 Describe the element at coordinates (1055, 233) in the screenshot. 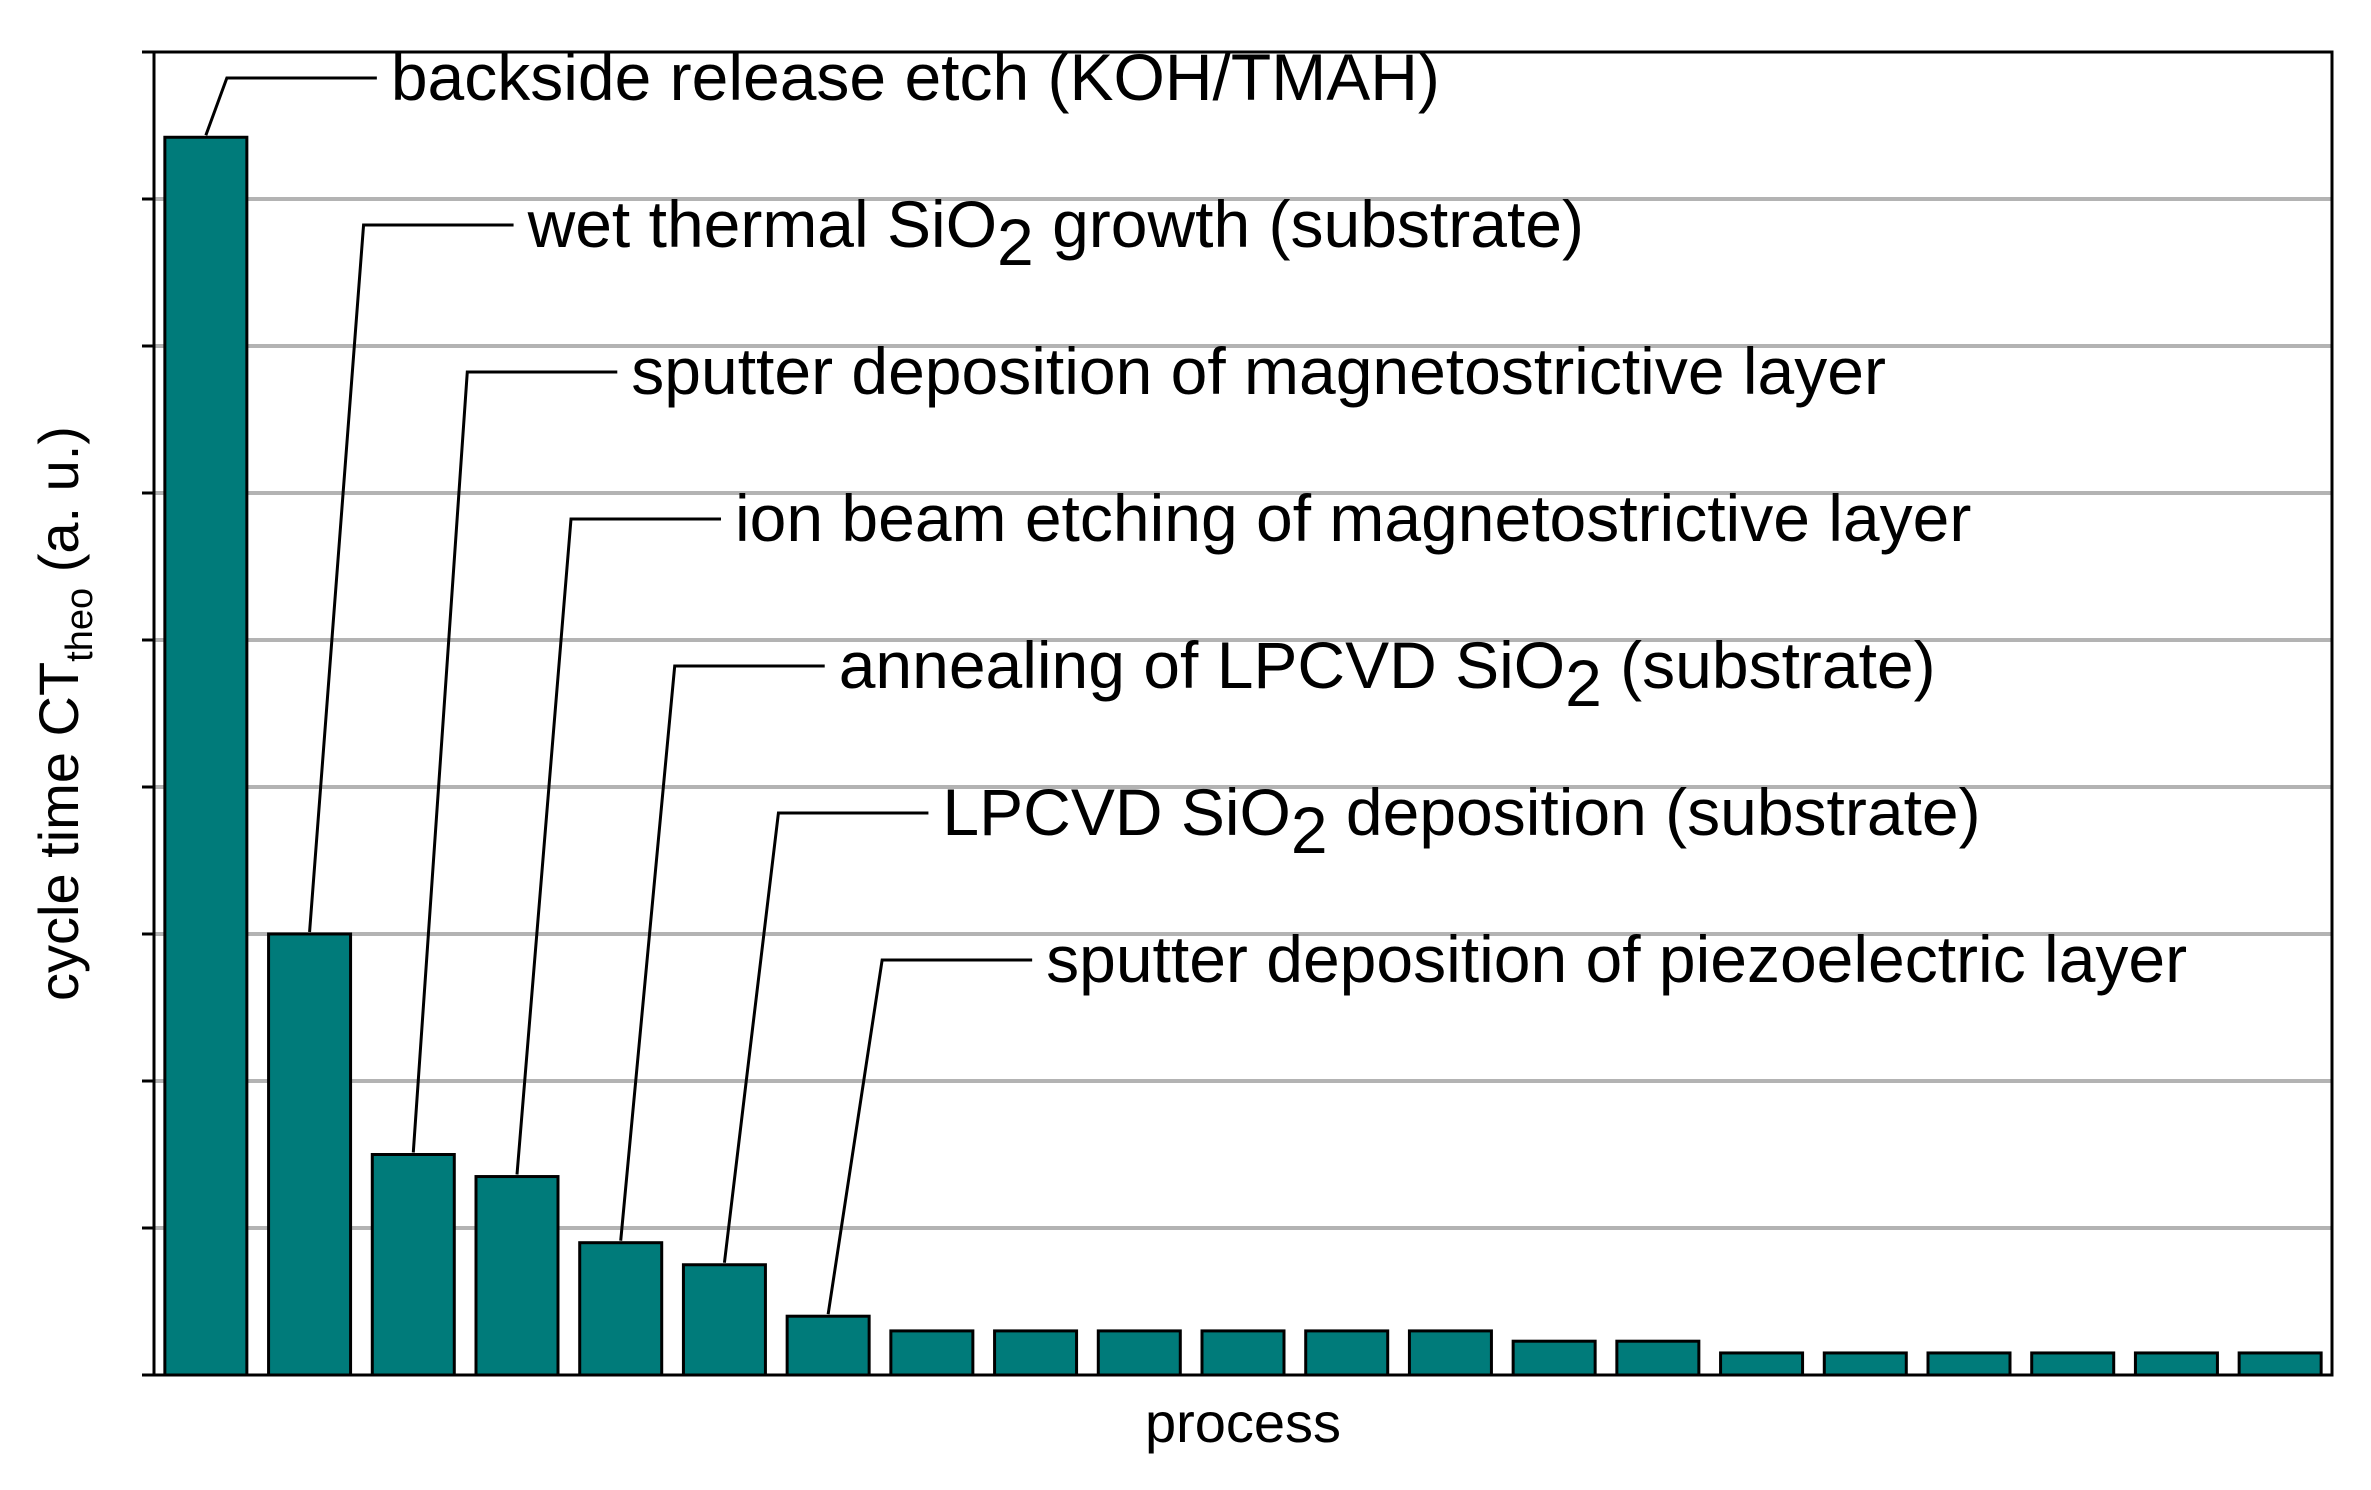

I see `annotation-label-2: wet thermal SiO2 growth (substrate)` at that location.